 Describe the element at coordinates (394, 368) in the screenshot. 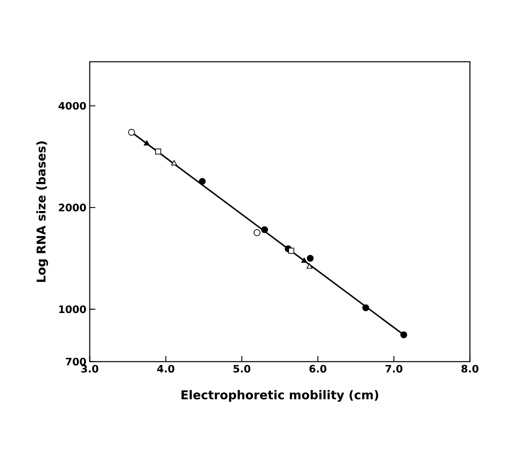

I see `x-tick-label: 7.0` at that location.